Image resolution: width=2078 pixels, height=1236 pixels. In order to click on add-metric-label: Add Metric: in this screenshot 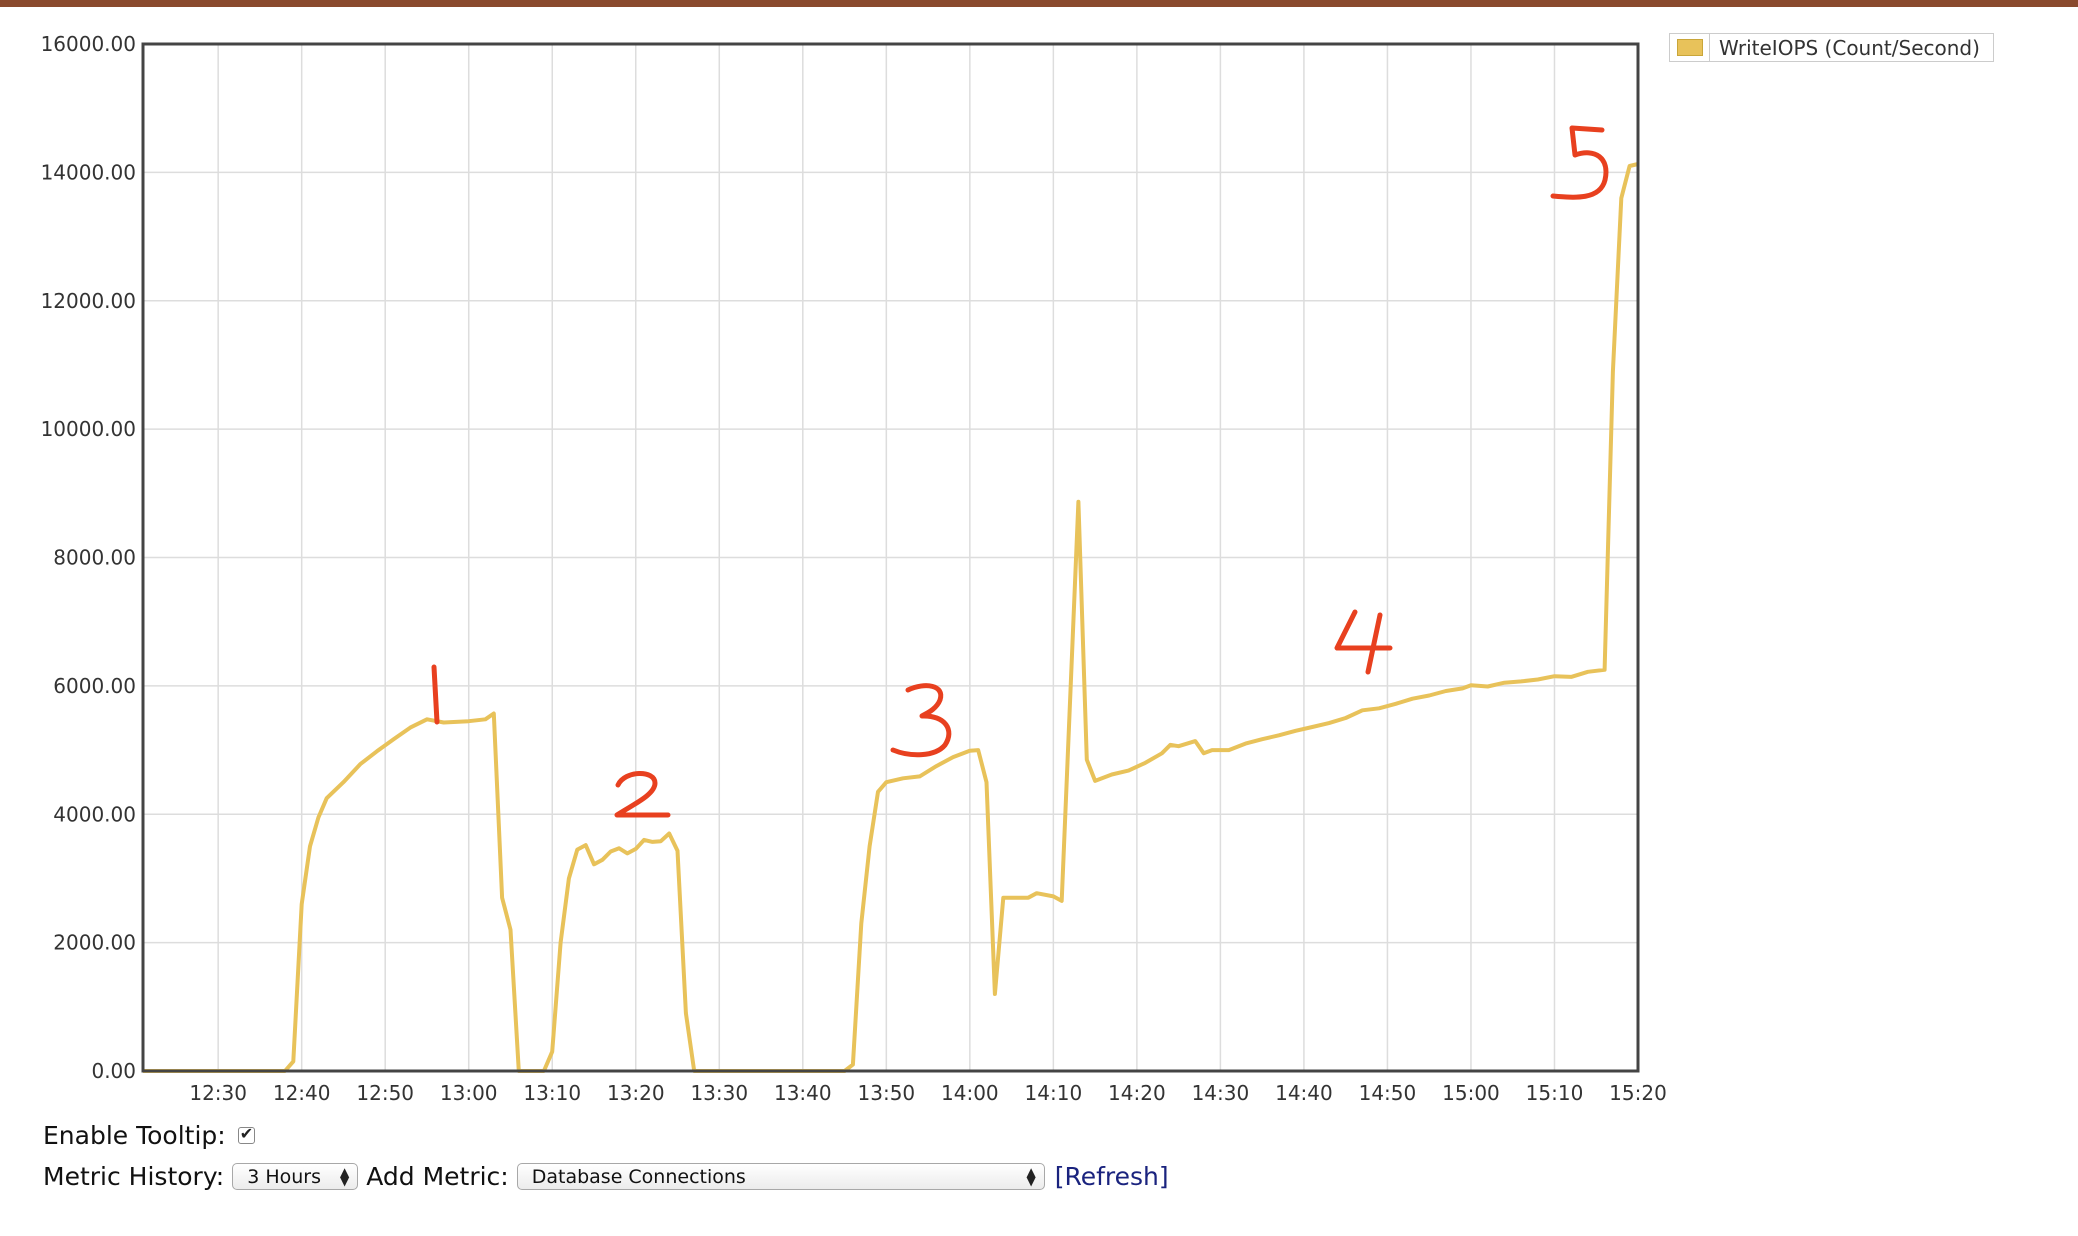, I will do `click(437, 1176)`.